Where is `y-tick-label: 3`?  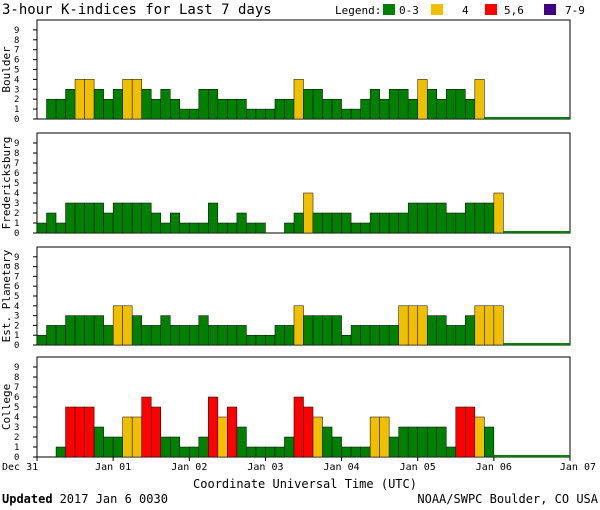 y-tick-label: 3 is located at coordinates (16, 204).